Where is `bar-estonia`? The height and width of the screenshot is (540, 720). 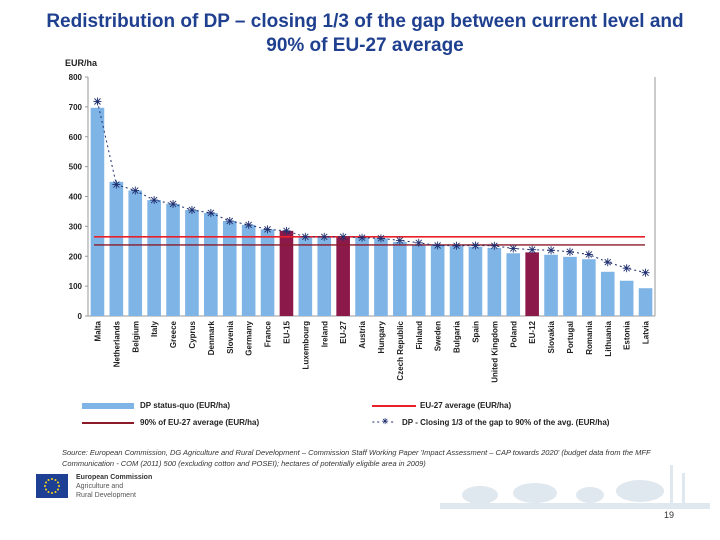
bar-estonia is located at coordinates (626, 298).